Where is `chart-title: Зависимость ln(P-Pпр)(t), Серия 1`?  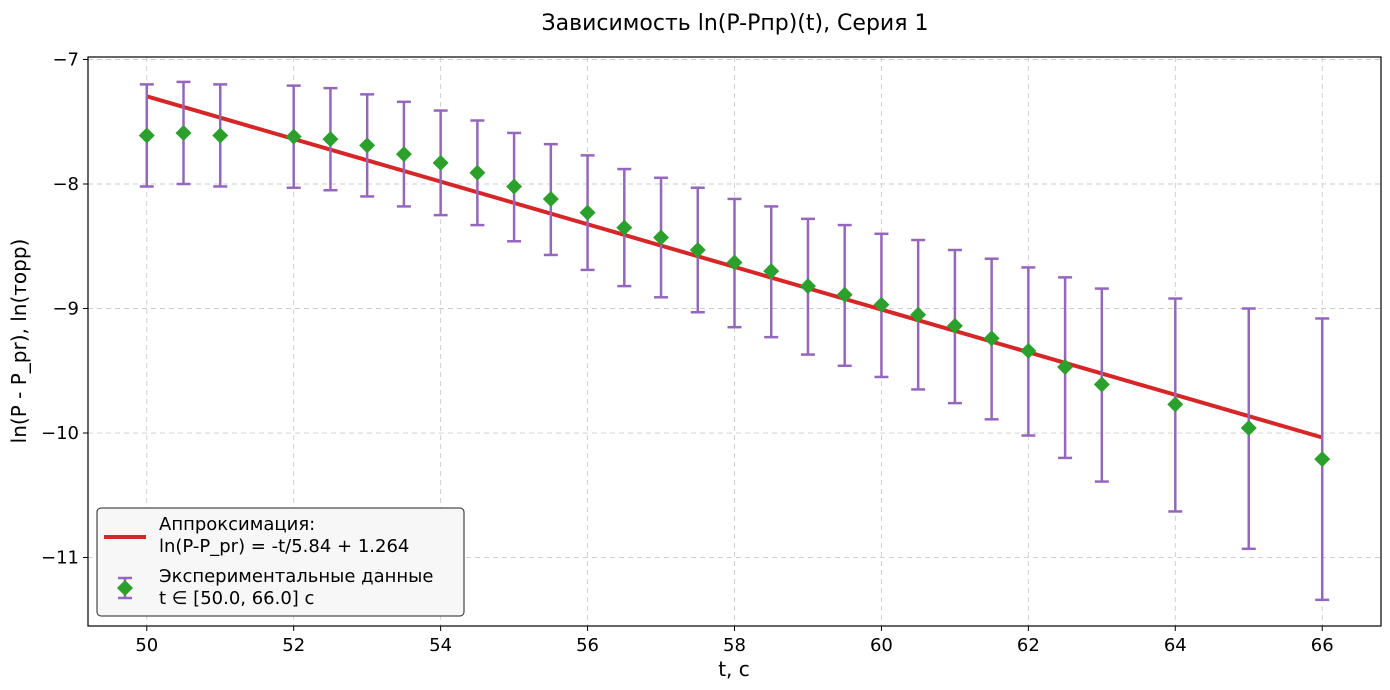 chart-title: Зависимость ln(P-Pпр)(t), Серия 1 is located at coordinates (735, 23).